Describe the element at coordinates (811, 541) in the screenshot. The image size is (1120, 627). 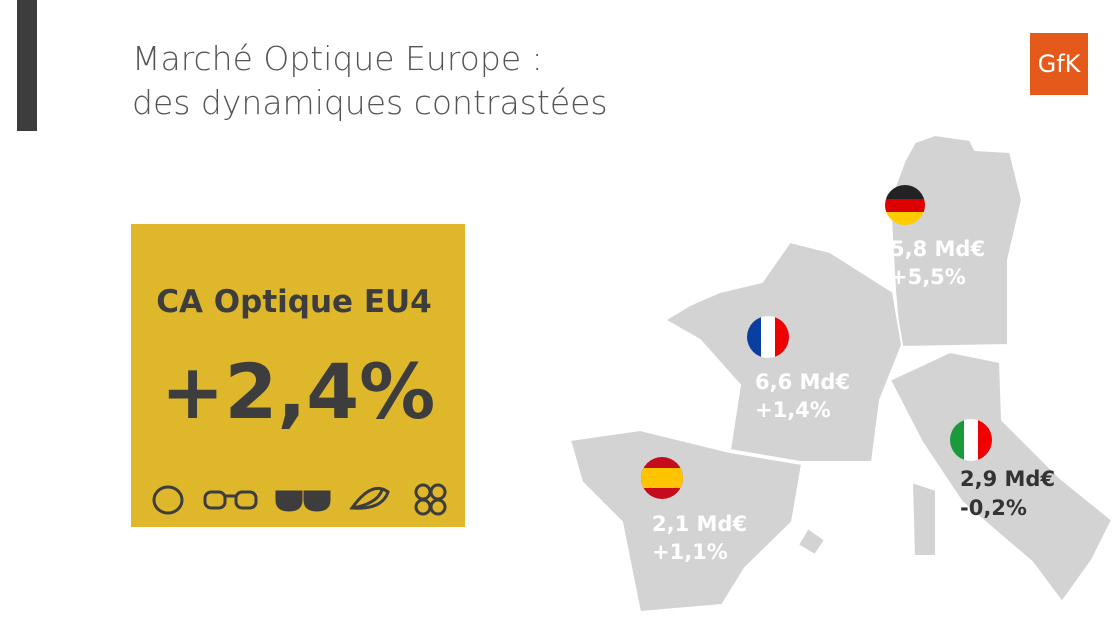
I see `corsica` at that location.